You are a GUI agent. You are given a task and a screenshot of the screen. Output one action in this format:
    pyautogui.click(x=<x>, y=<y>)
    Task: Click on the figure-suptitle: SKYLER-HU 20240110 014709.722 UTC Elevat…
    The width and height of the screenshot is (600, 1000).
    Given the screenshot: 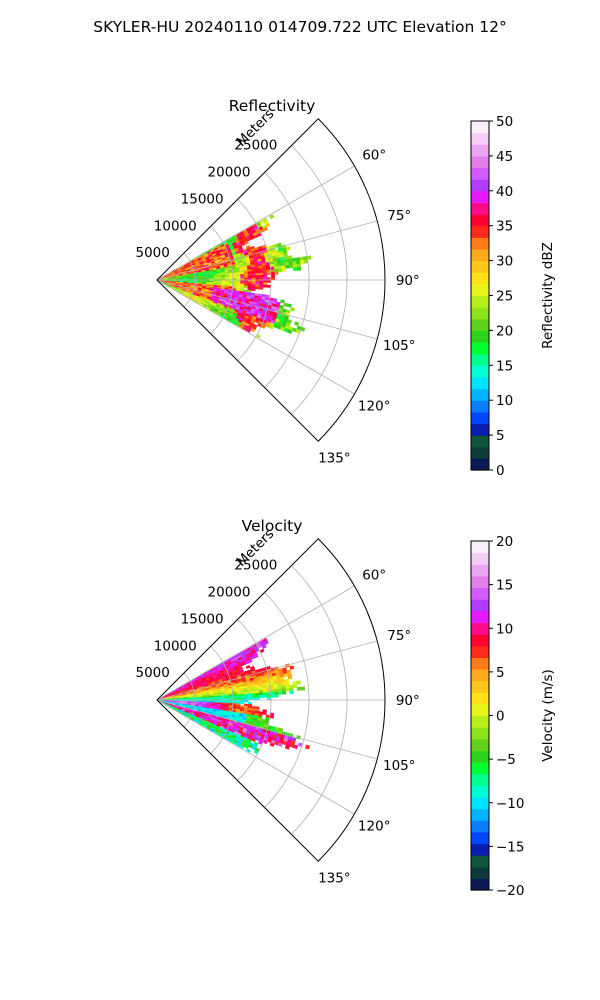 What is the action you would take?
    pyautogui.click(x=300, y=27)
    